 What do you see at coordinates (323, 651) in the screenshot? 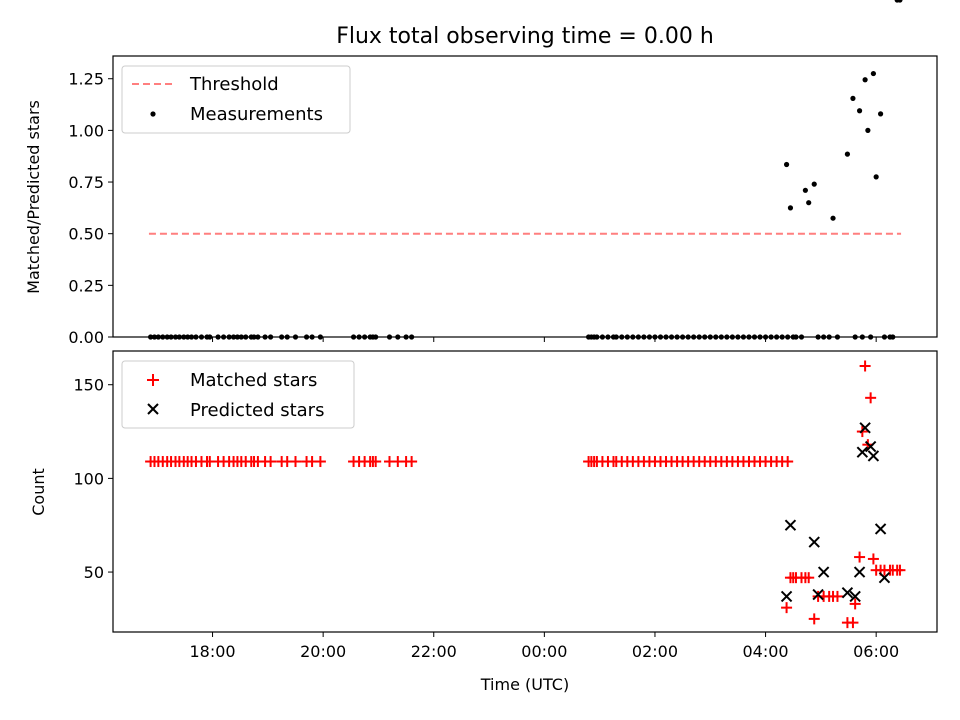
I see `x-tick-label: 20:00` at bounding box center [323, 651].